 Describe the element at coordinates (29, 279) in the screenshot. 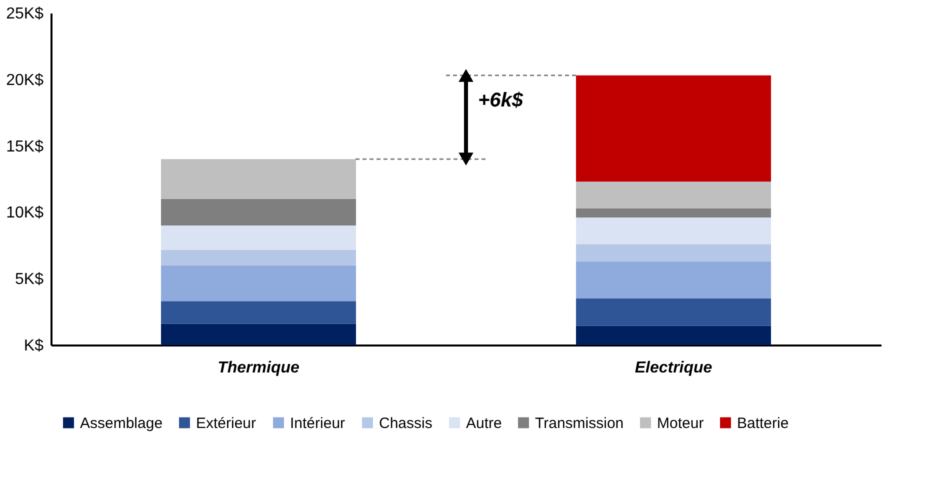

I see `y-tick-label: 5K$` at that location.